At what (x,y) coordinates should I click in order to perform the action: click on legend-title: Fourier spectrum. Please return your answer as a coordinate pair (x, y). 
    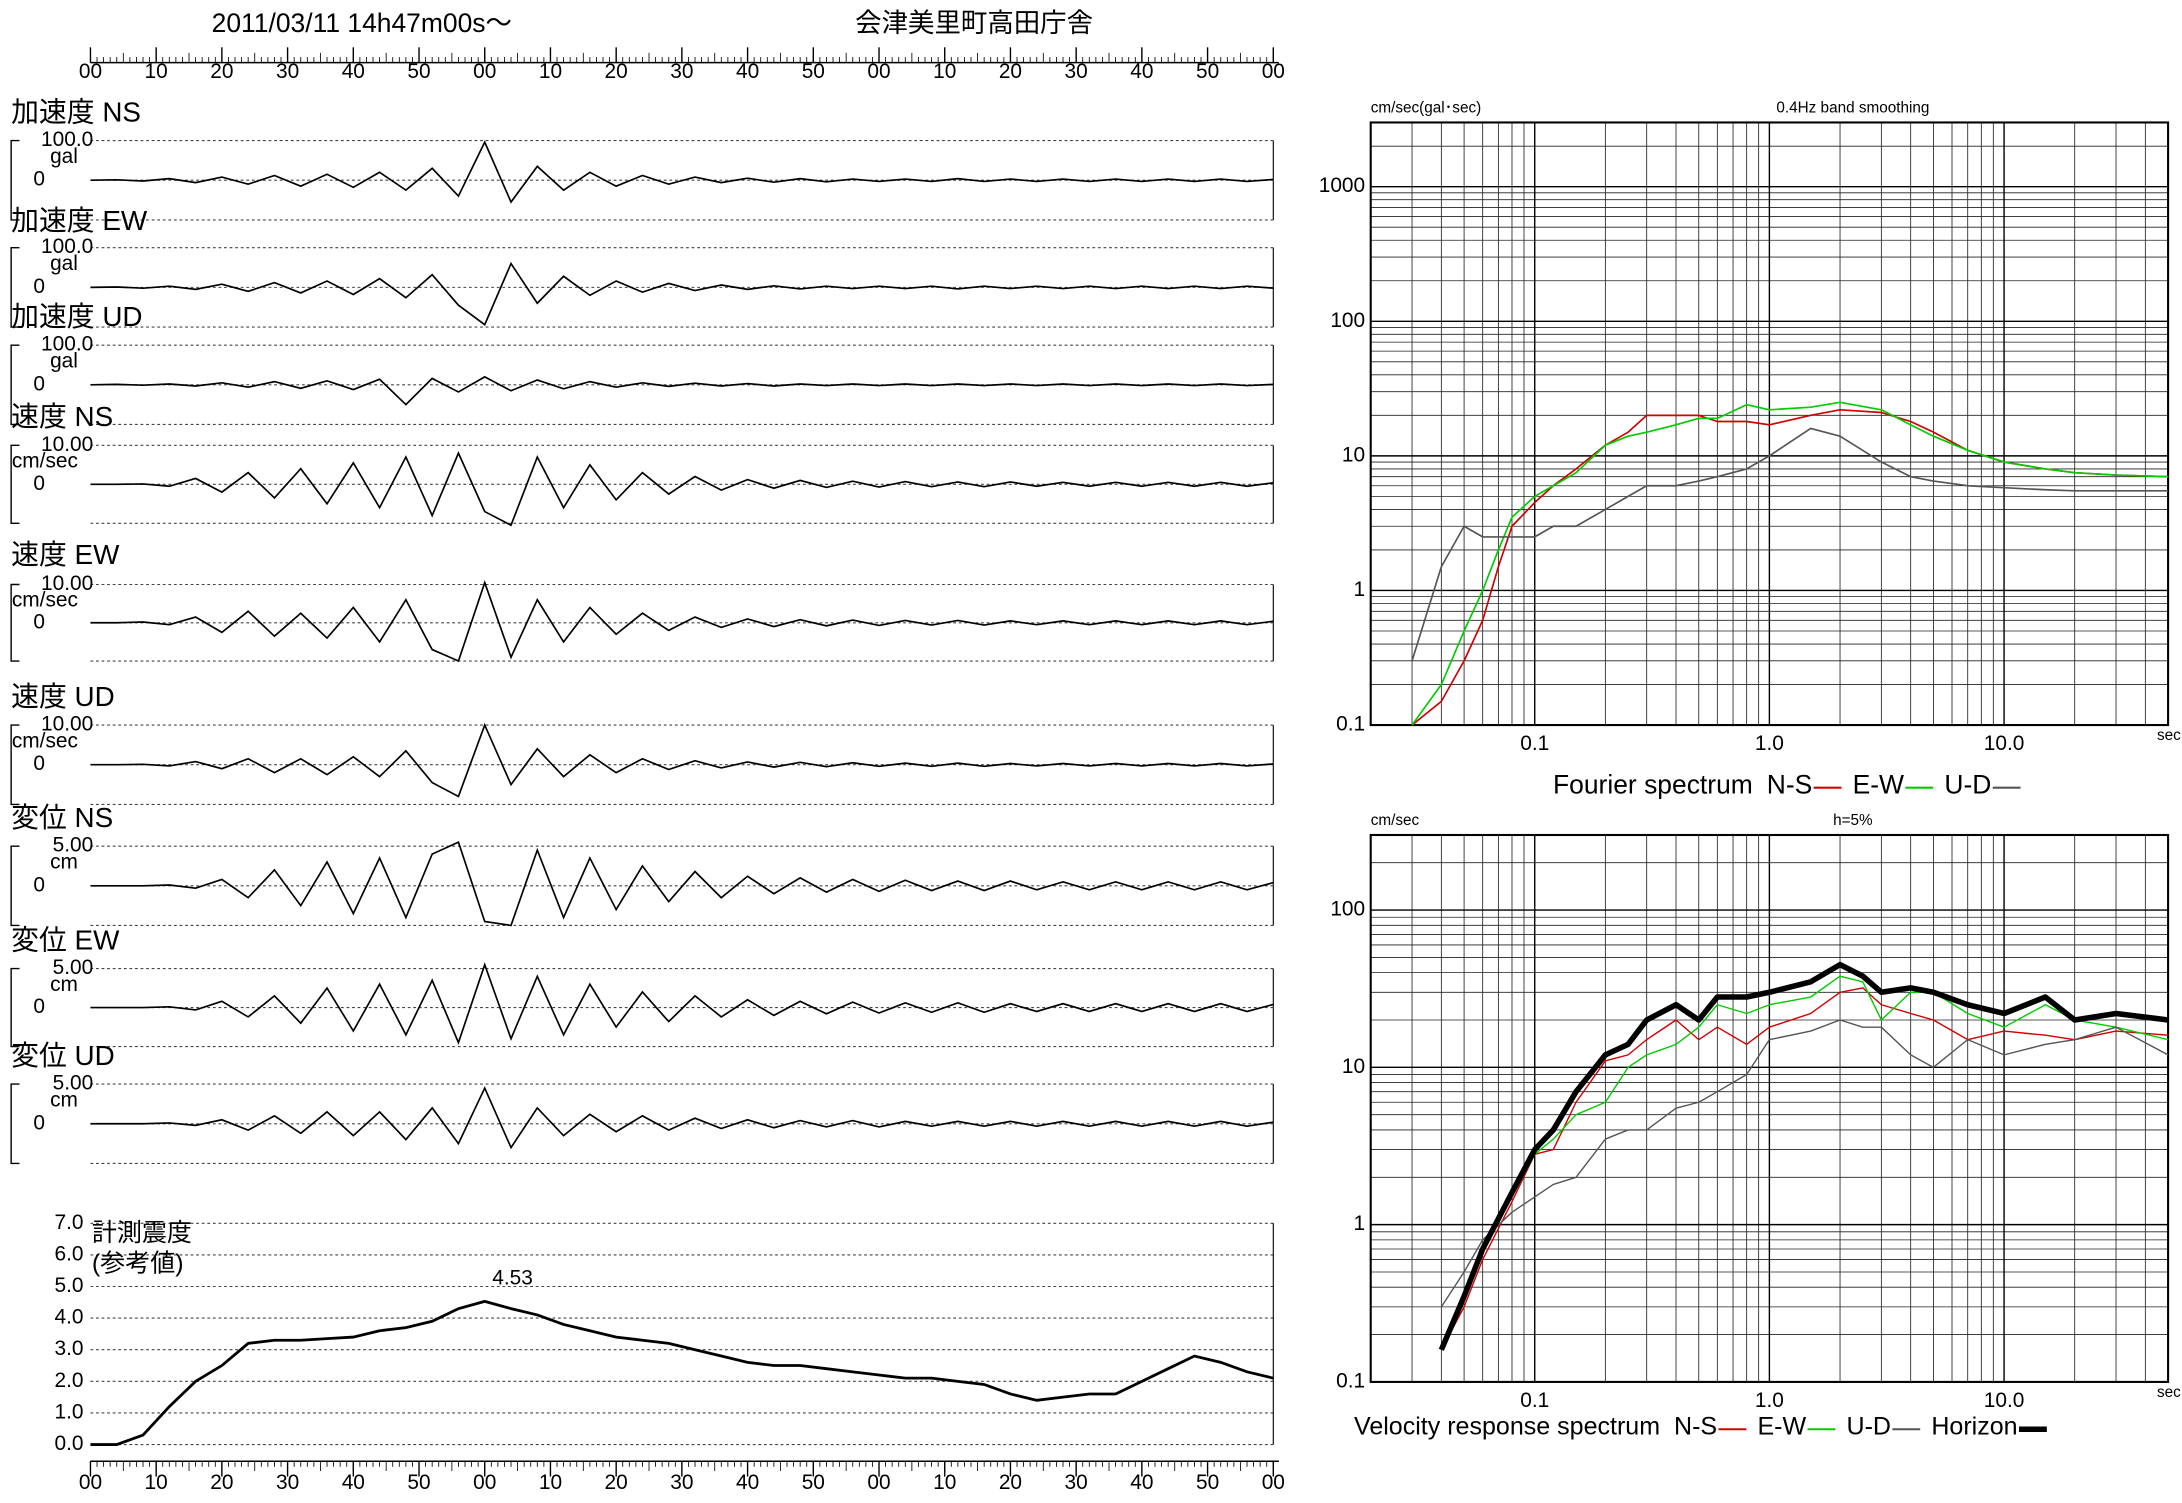
    Looking at the image, I should click on (1653, 784).